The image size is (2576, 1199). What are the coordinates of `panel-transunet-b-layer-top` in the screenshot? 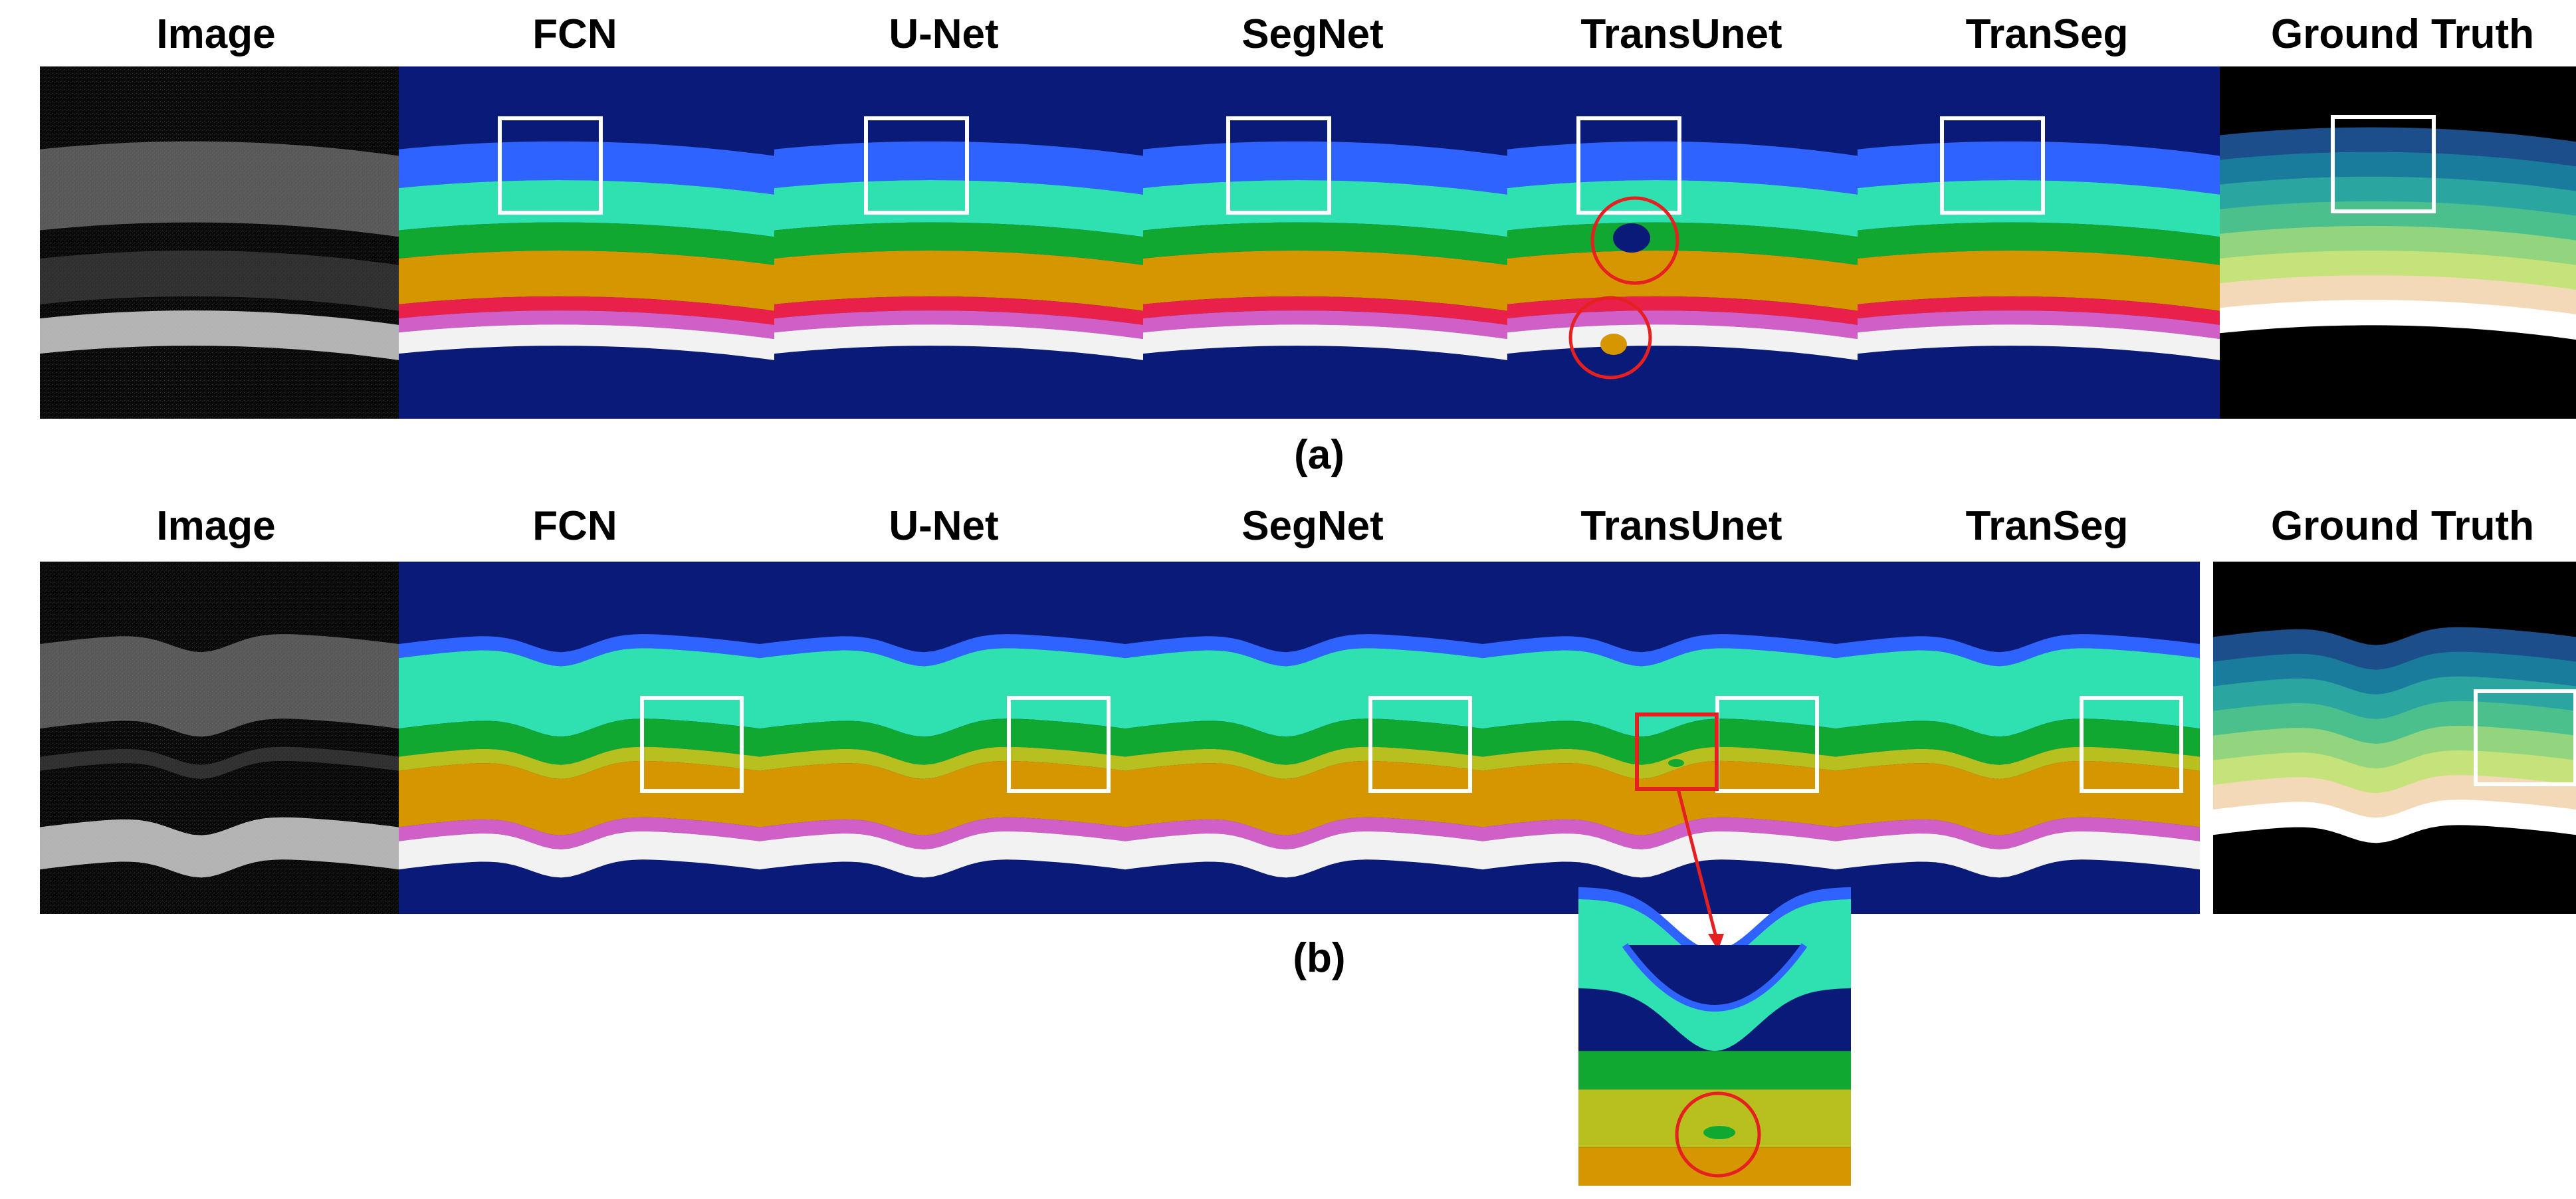 It's located at (1659, 650).